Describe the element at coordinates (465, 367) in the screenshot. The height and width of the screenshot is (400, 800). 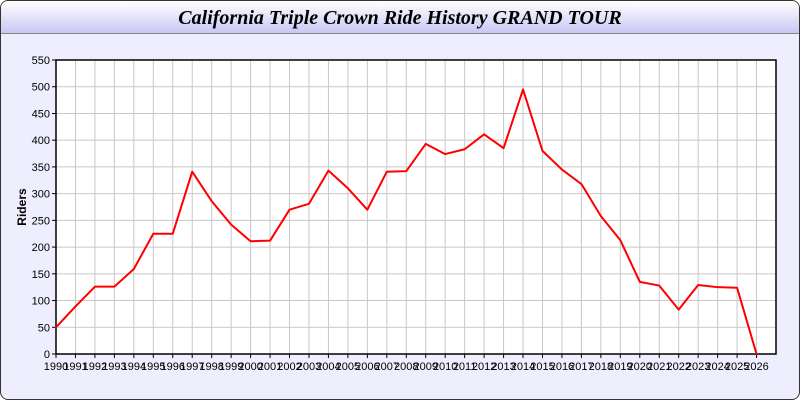
I see `x-tick-label: 2011` at that location.